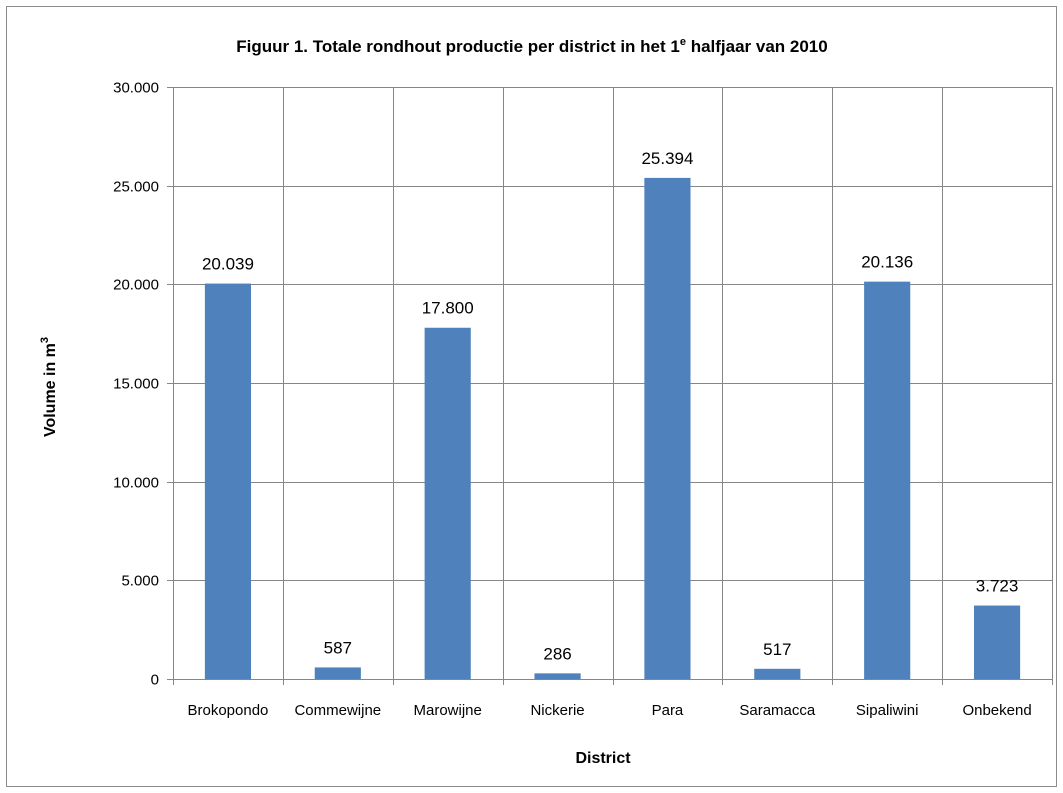 The width and height of the screenshot is (1063, 793). What do you see at coordinates (448, 308) in the screenshot?
I see `data-label: 17.800` at bounding box center [448, 308].